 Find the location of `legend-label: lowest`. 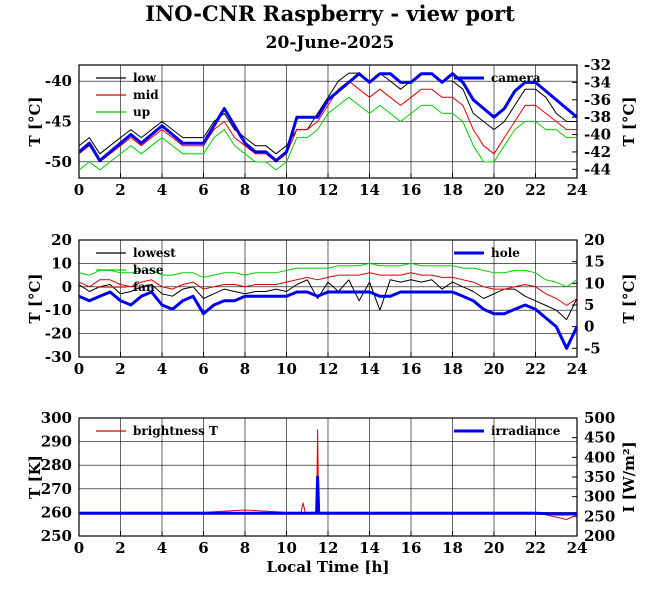

legend-label: lowest is located at coordinates (154, 253).